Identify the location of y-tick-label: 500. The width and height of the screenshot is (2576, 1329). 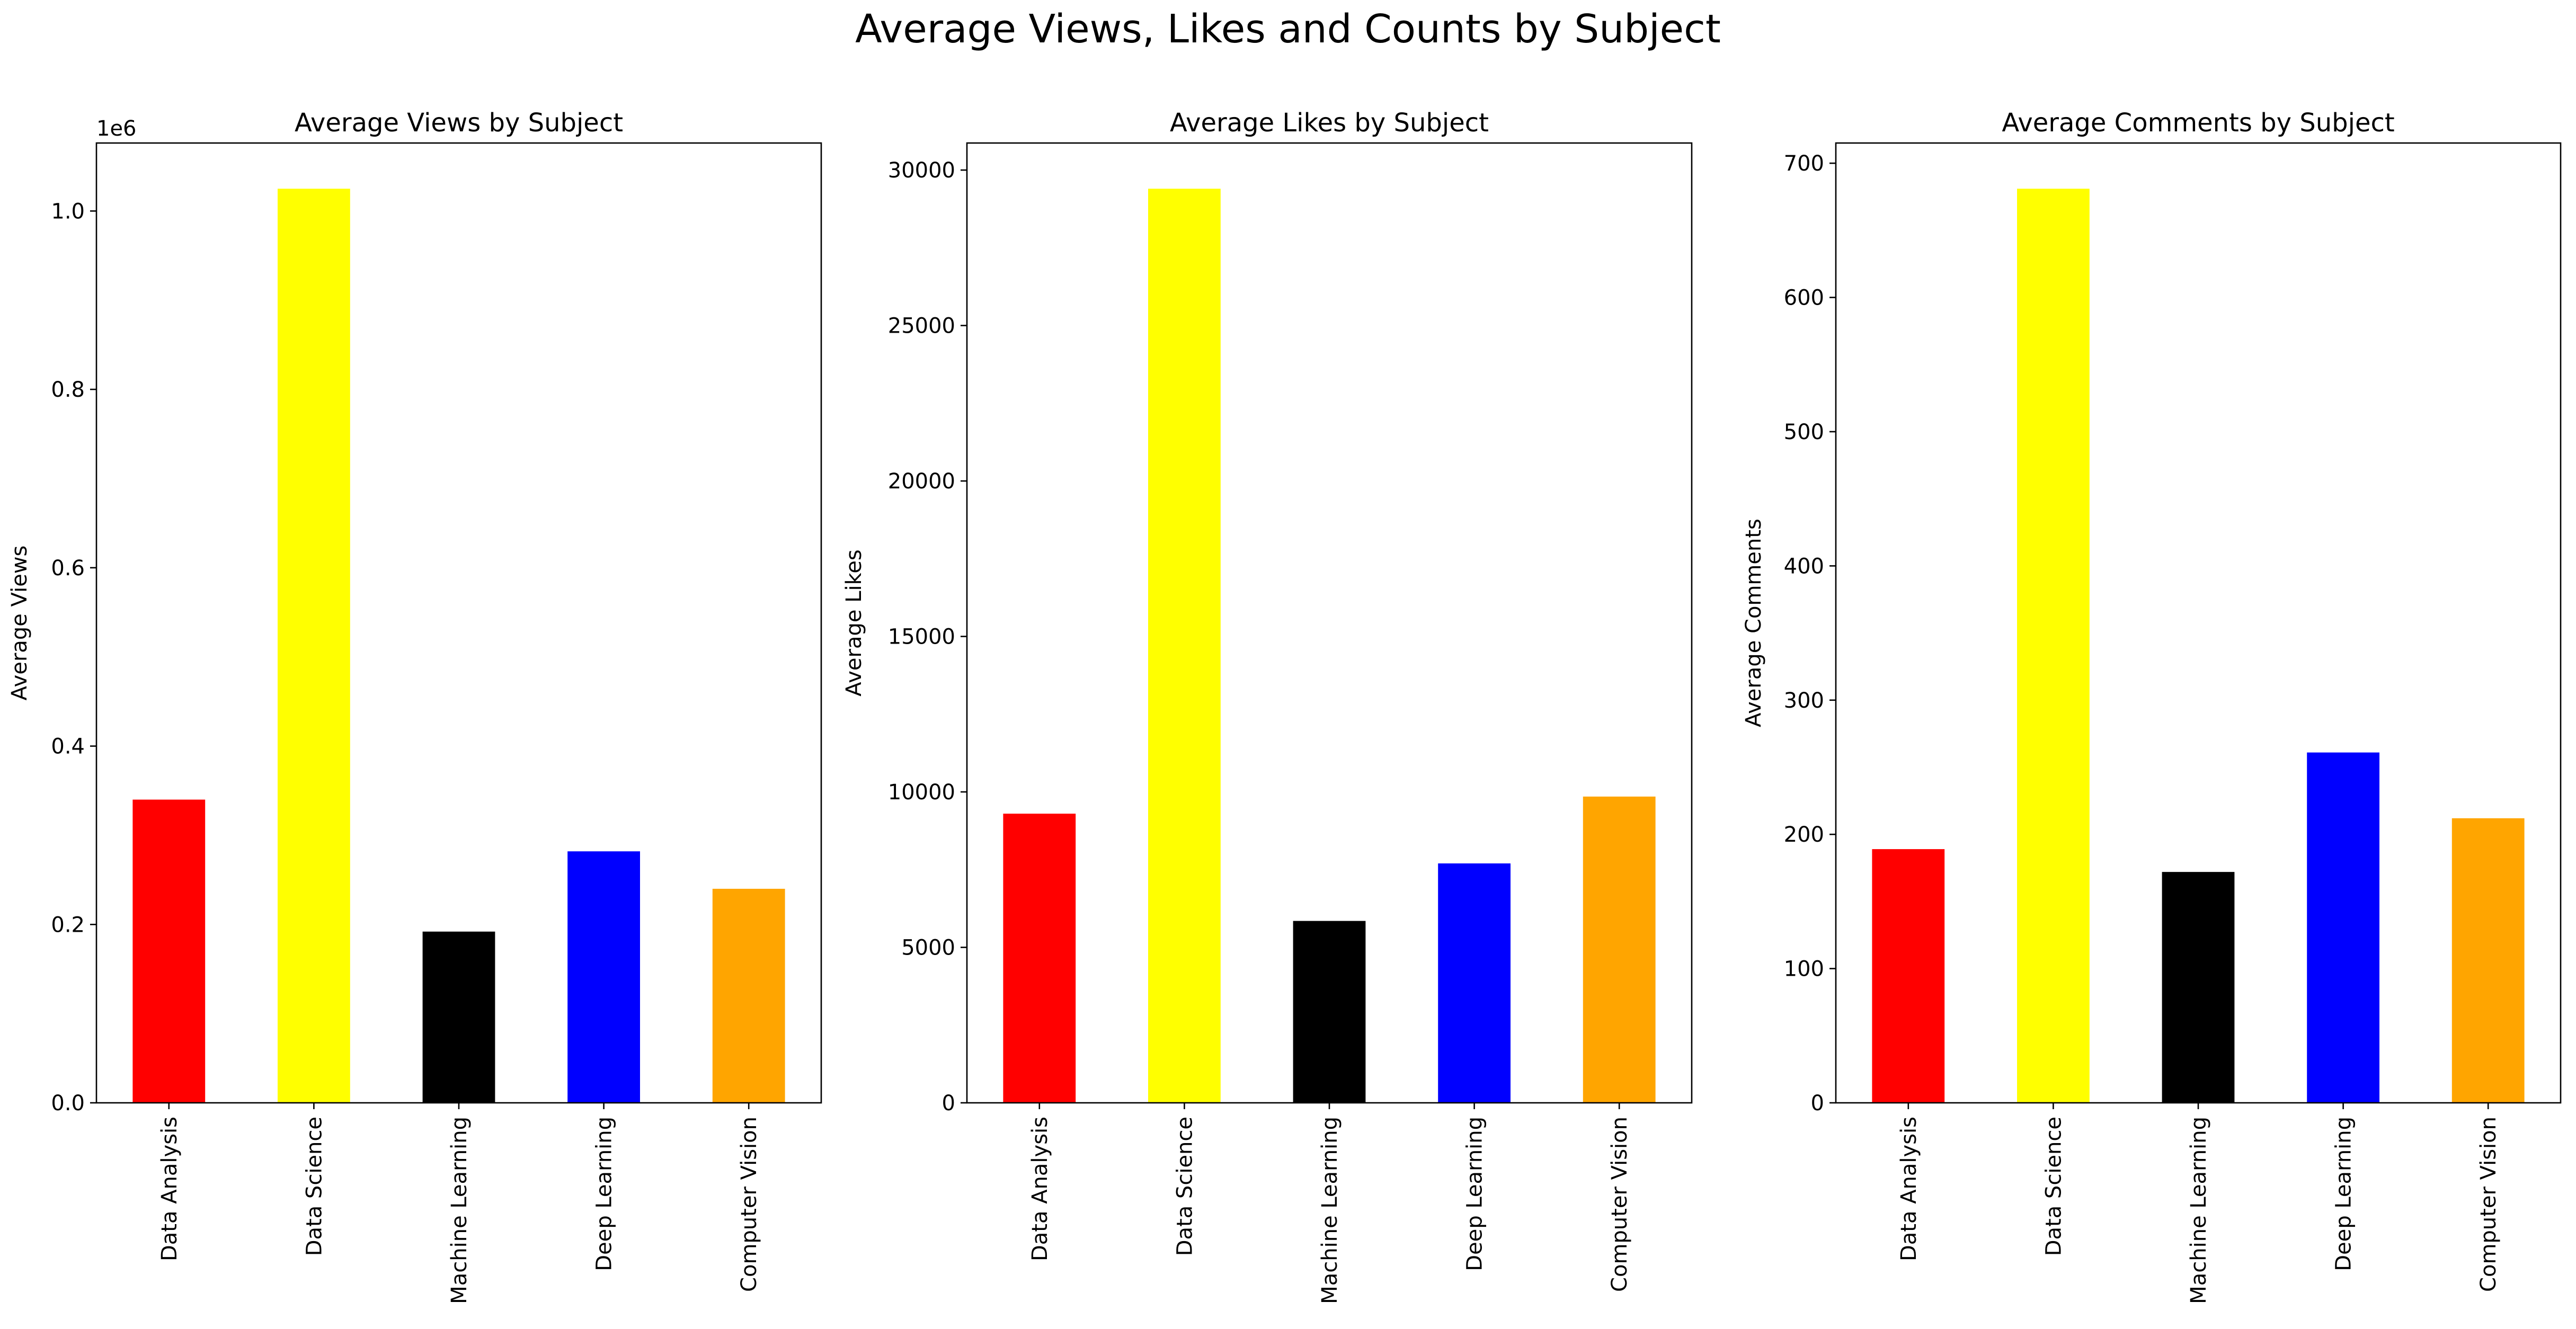
(1804, 432).